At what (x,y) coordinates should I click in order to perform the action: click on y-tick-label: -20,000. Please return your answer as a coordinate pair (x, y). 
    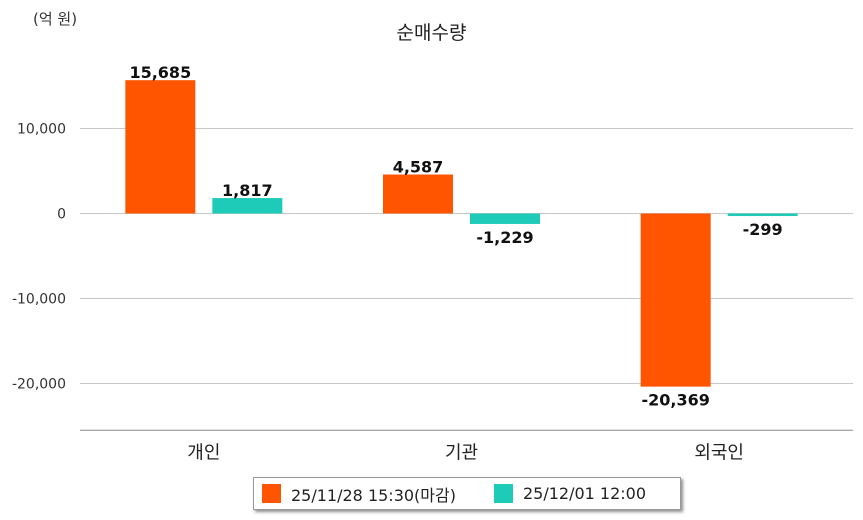
    Looking at the image, I should click on (39, 385).